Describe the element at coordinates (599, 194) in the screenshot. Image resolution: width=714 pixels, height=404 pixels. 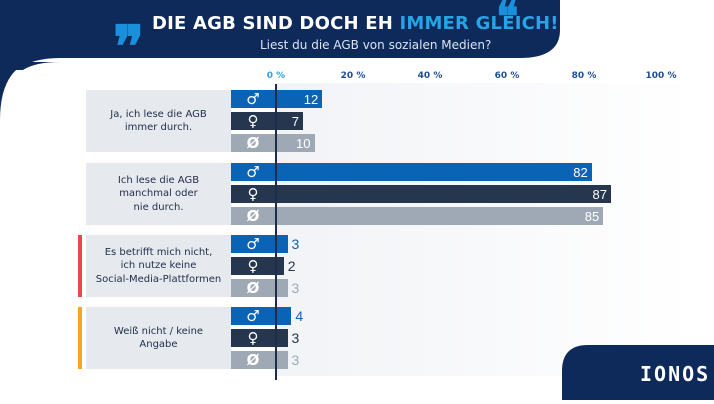
I see `value-label: 87` at that location.